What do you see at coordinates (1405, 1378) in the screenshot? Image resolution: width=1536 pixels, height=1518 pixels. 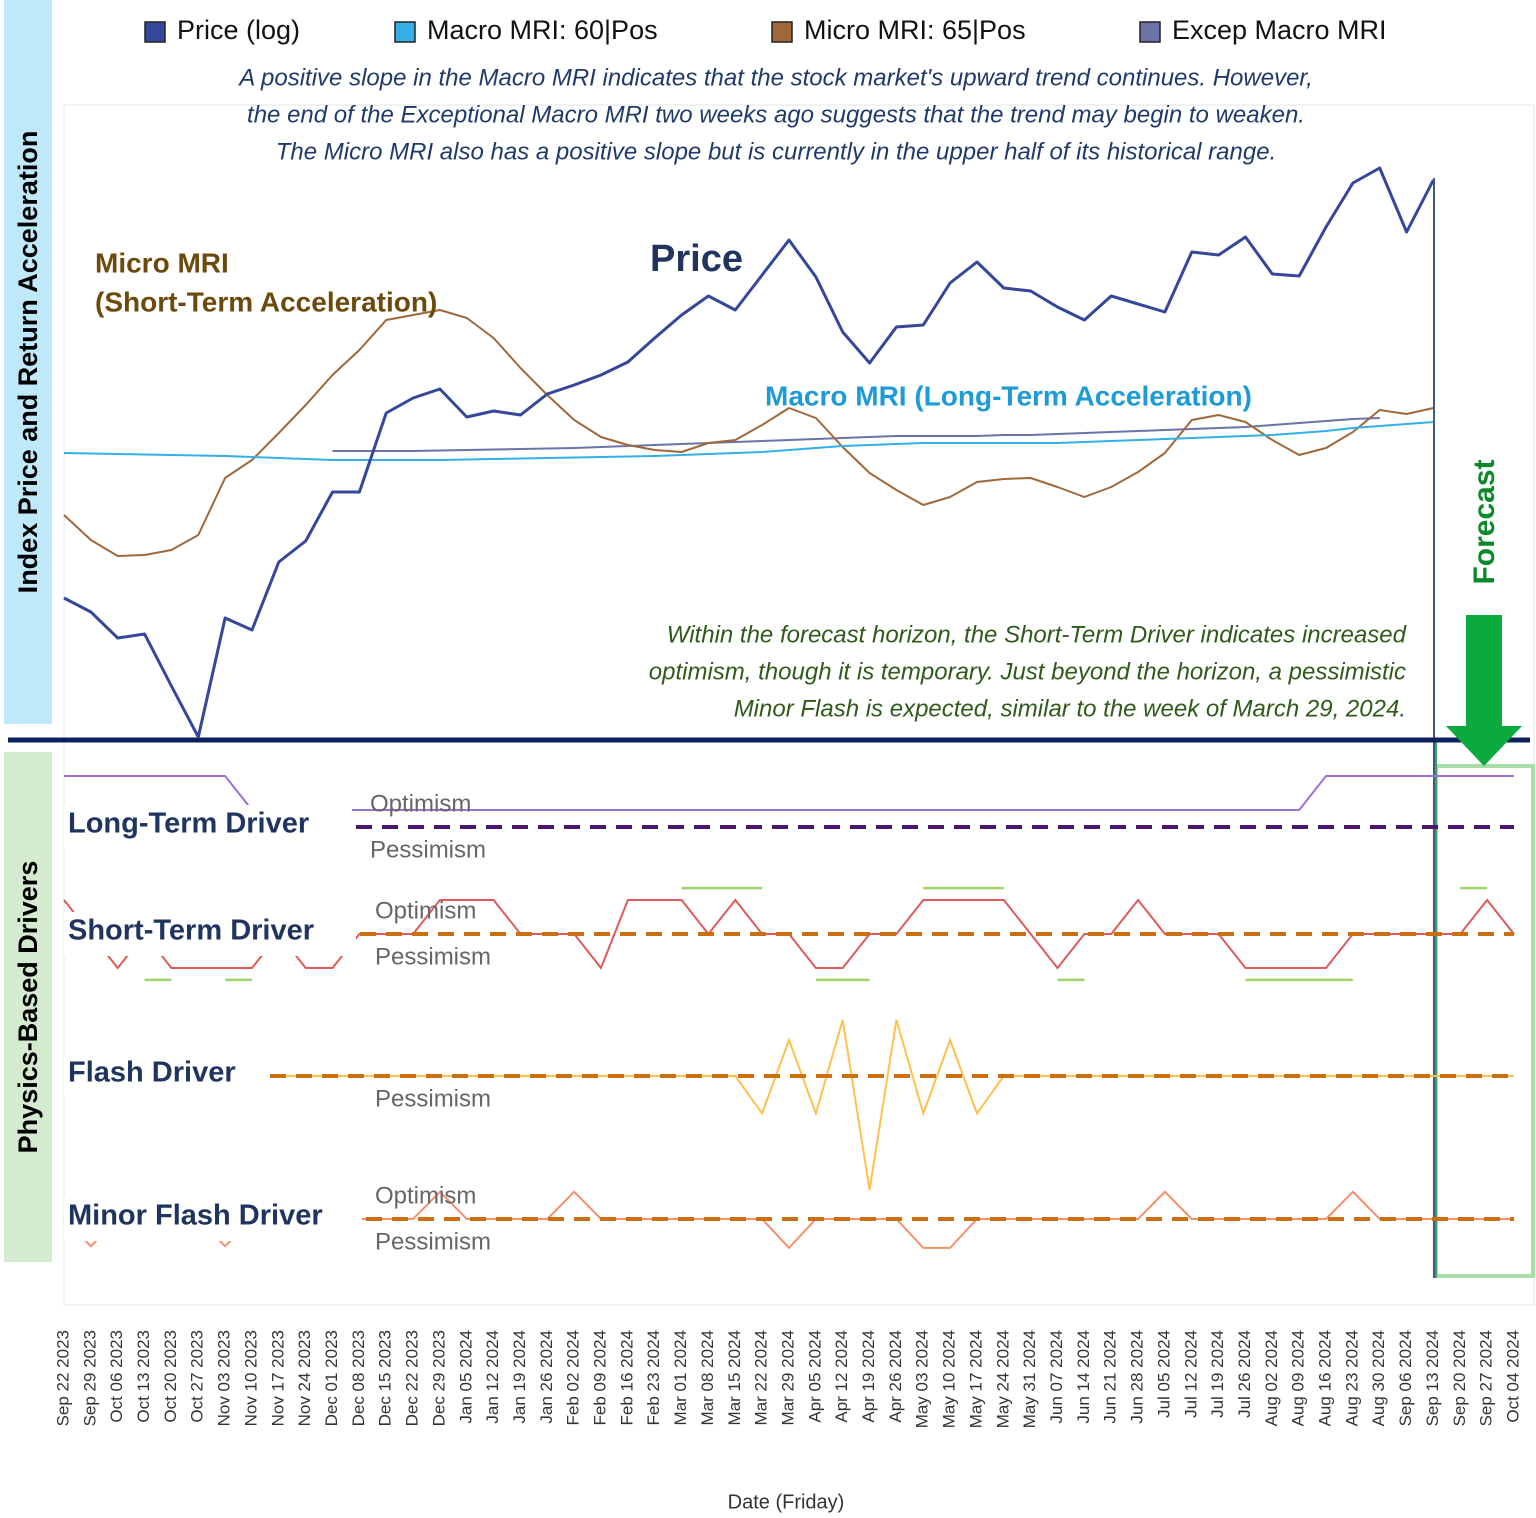 I see `x-tick-label: Sep 06 2024` at bounding box center [1405, 1378].